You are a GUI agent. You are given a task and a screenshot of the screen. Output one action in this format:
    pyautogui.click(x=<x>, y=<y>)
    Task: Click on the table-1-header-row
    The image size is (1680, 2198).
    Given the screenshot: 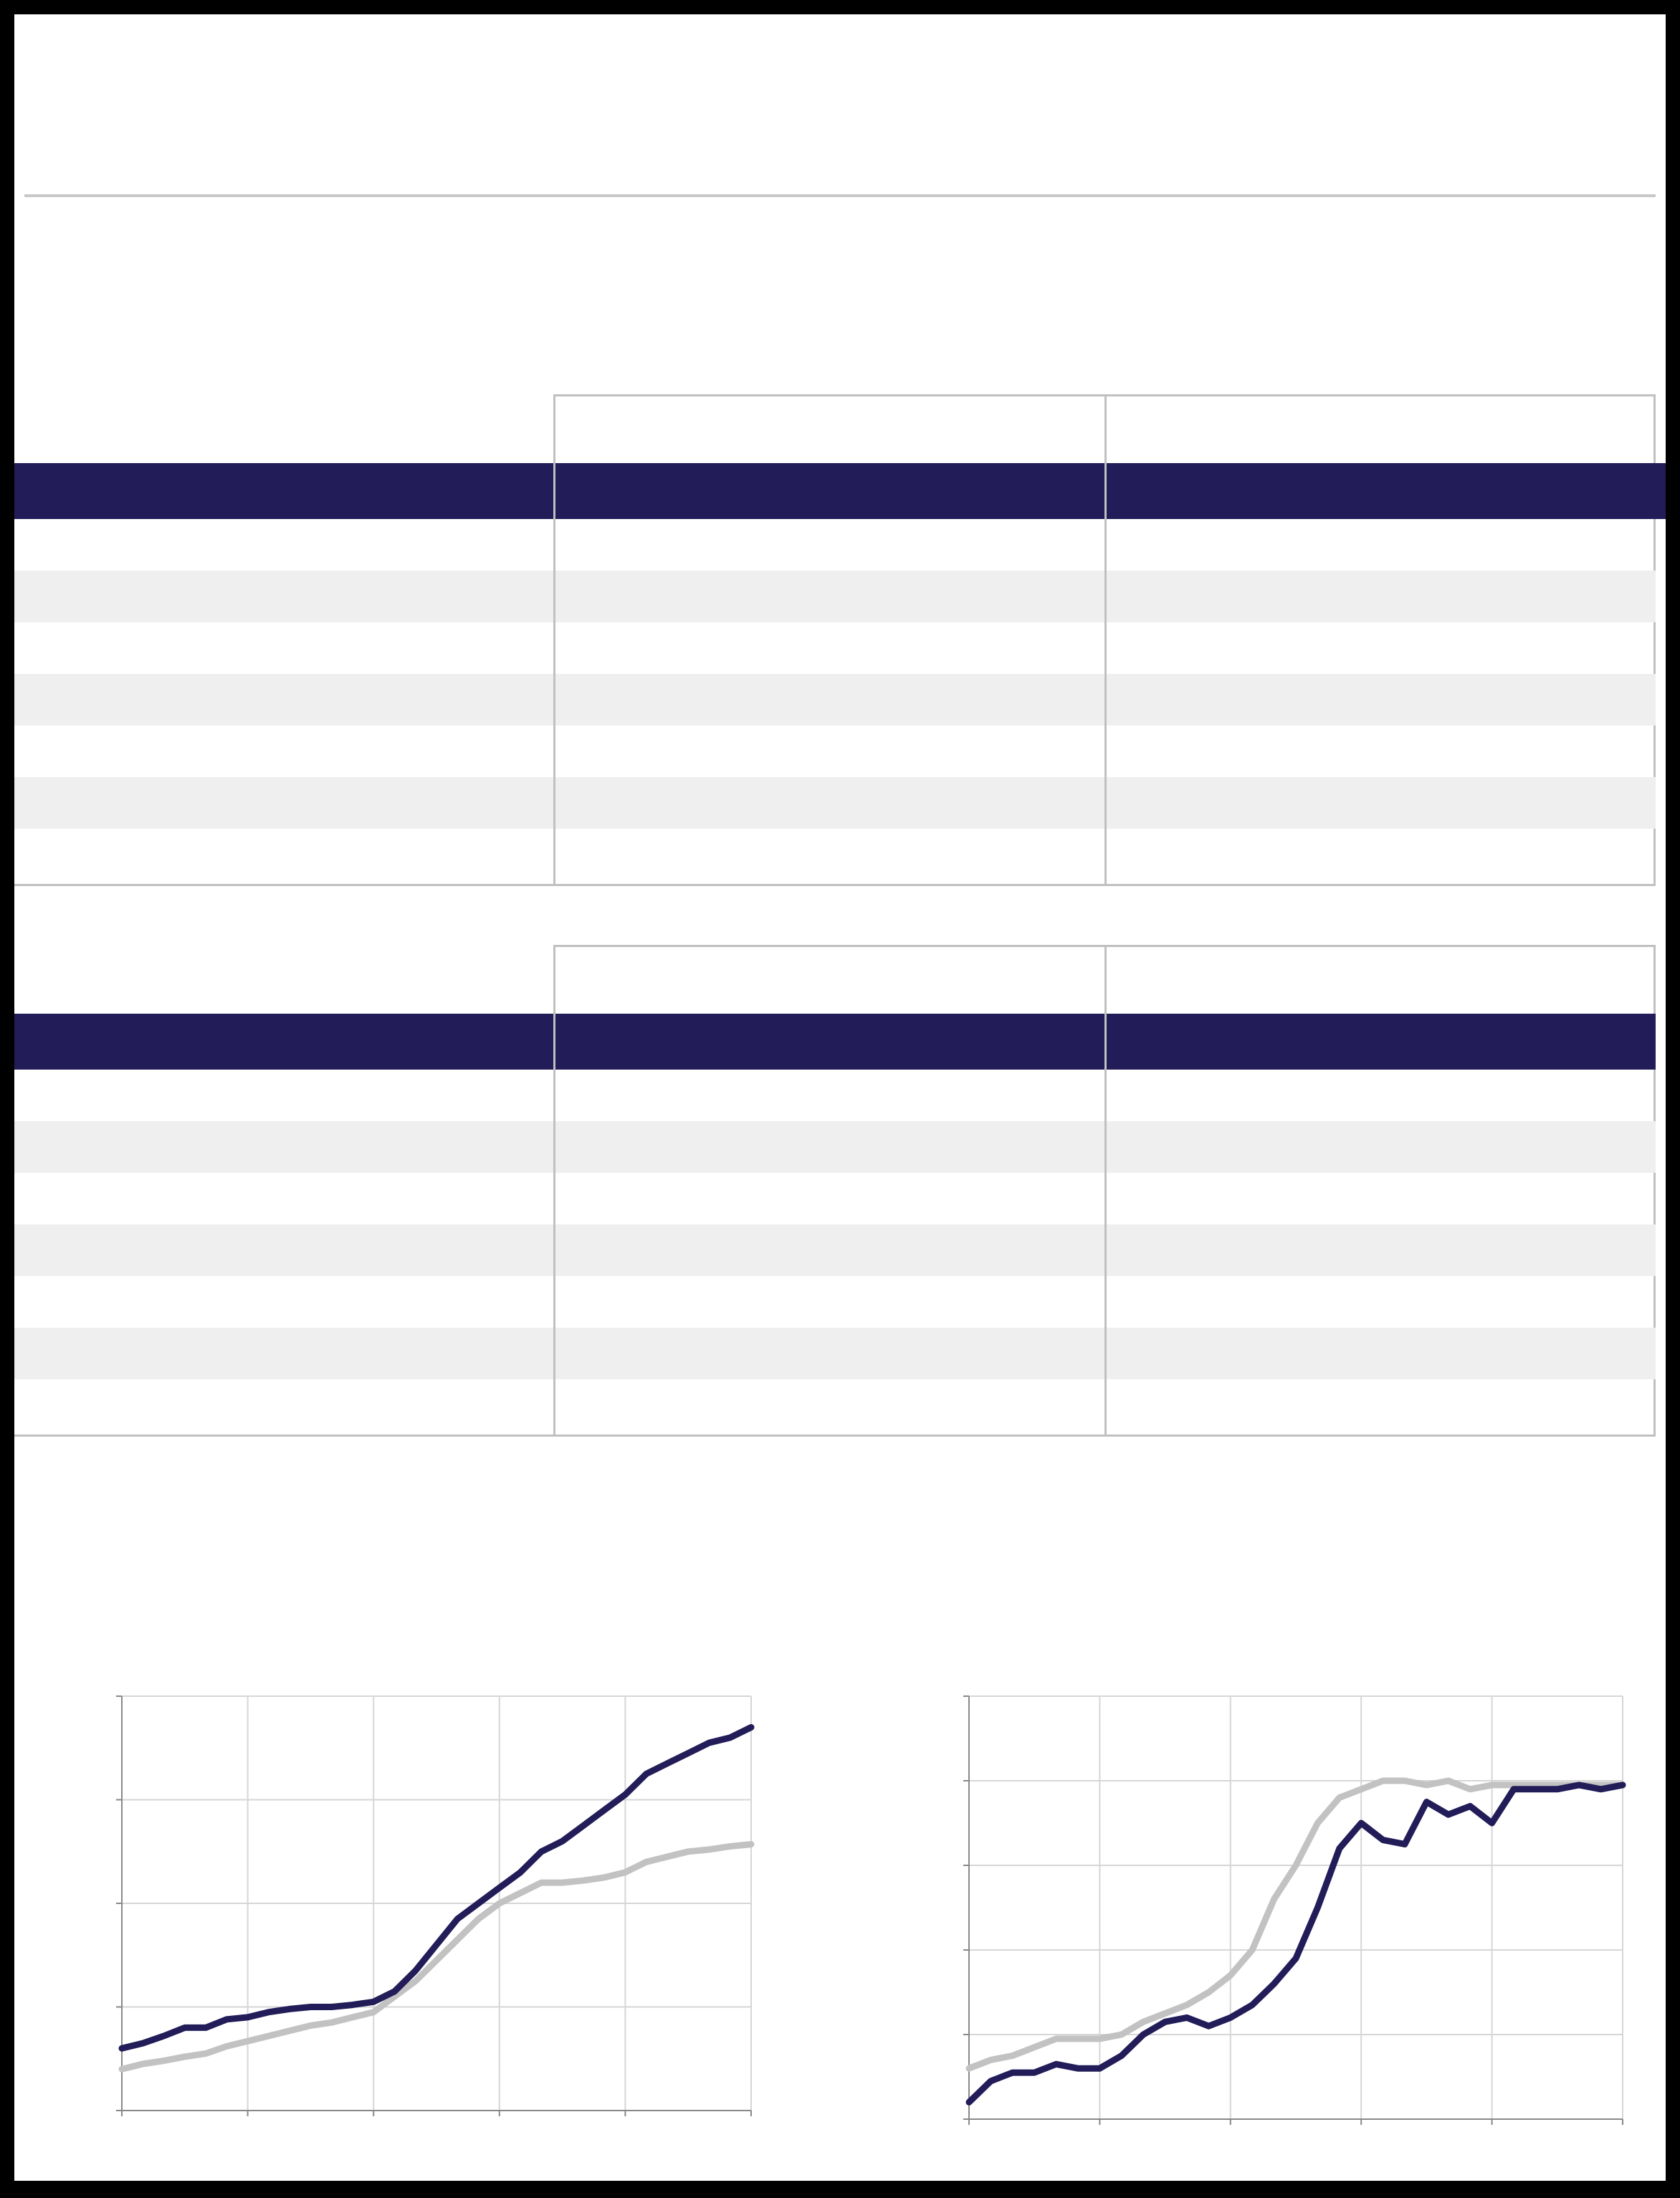 What is the action you would take?
    pyautogui.click(x=840, y=491)
    